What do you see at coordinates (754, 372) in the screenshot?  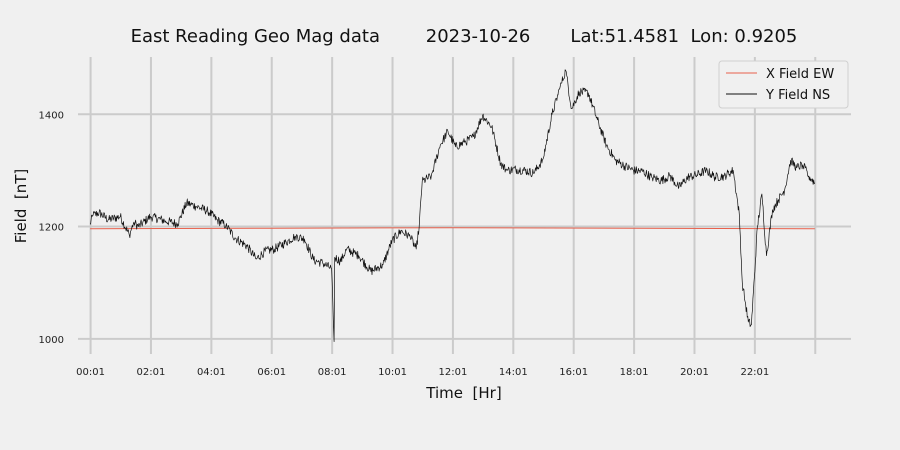 I see `x-tick-label: 22:01` at bounding box center [754, 372].